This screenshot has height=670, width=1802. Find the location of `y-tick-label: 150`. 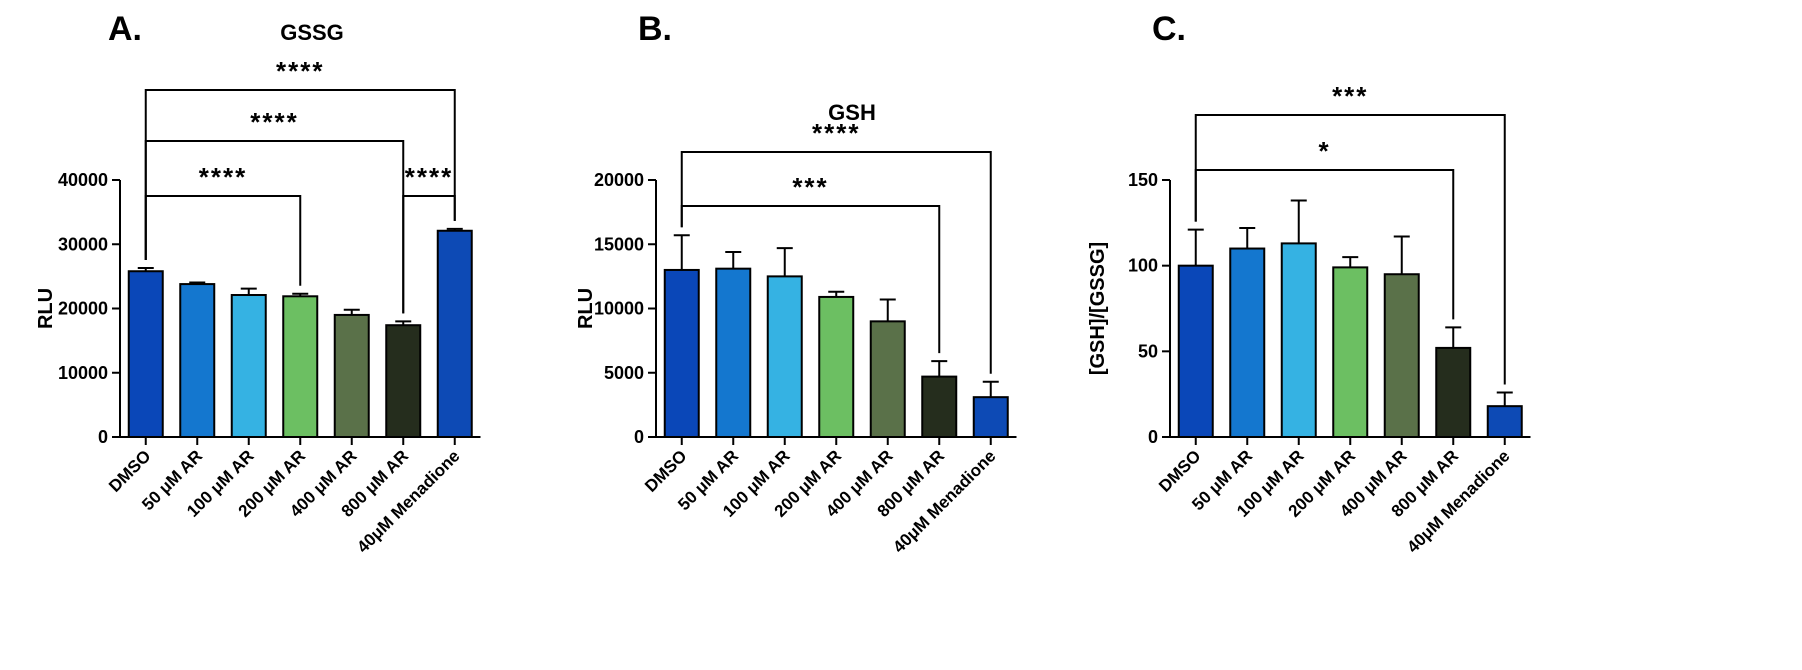

y-tick-label: 150 is located at coordinates (1143, 180).